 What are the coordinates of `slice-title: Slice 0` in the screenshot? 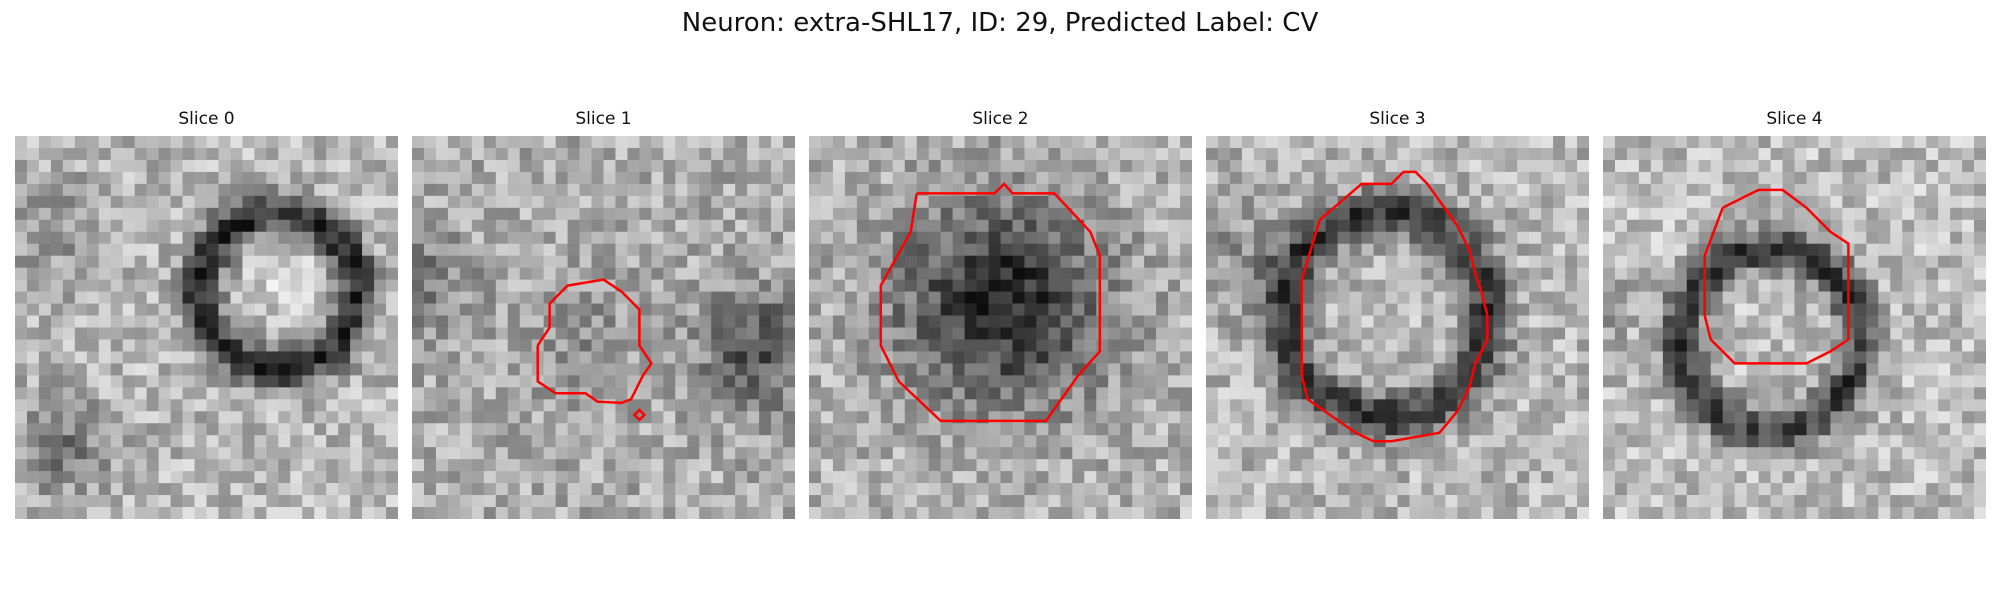 It's located at (206, 119).